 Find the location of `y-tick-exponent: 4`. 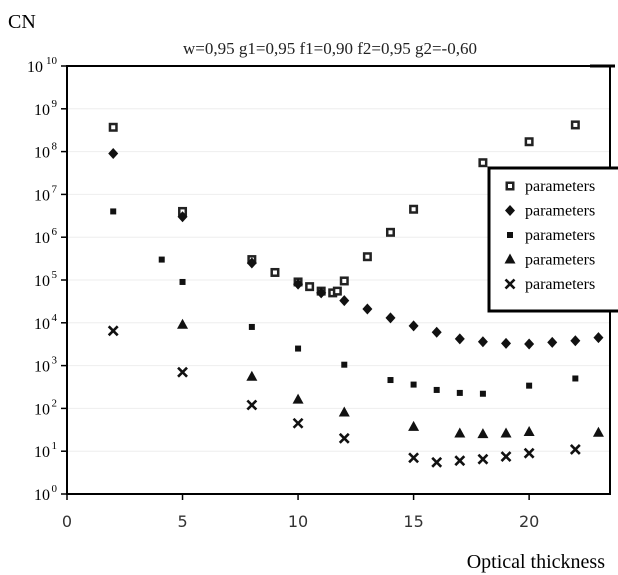

y-tick-exponent: 4 is located at coordinates (55, 318).